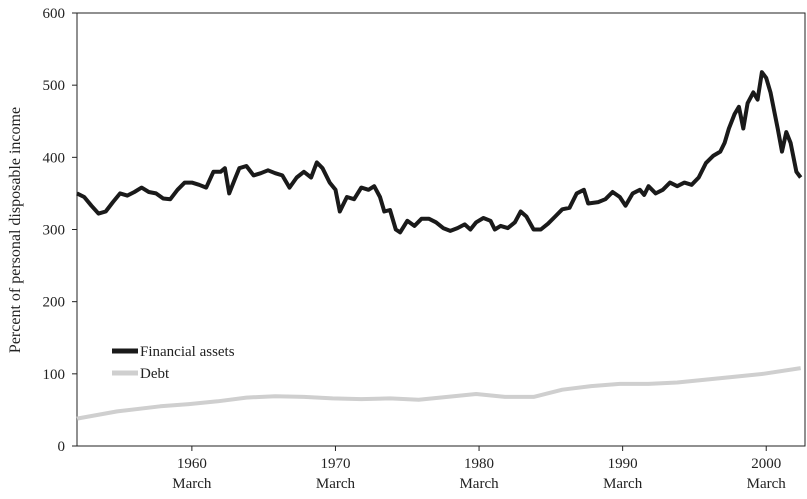 The height and width of the screenshot is (499, 807). What do you see at coordinates (187, 352) in the screenshot?
I see `legend-label: Financial assets` at bounding box center [187, 352].